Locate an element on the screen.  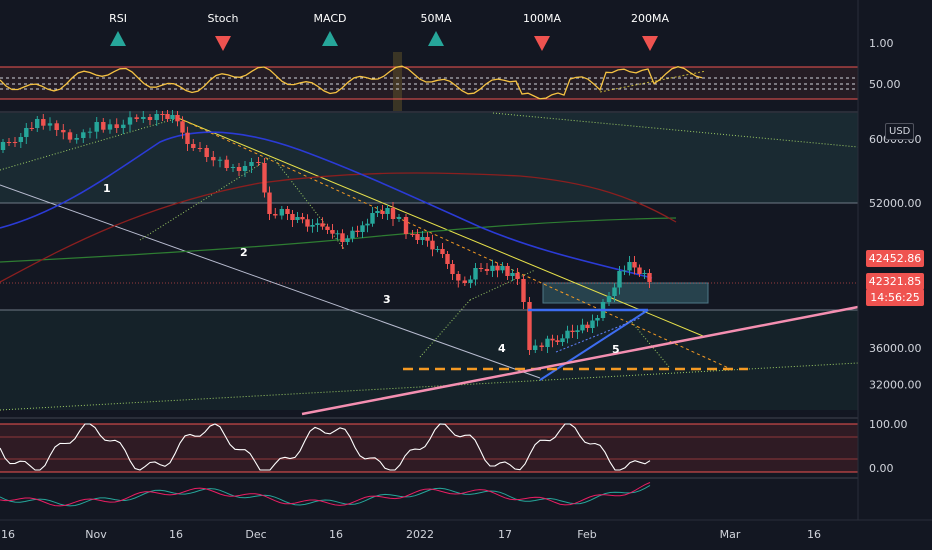
y-tick-label: 32000.00 is located at coordinates (895, 384).